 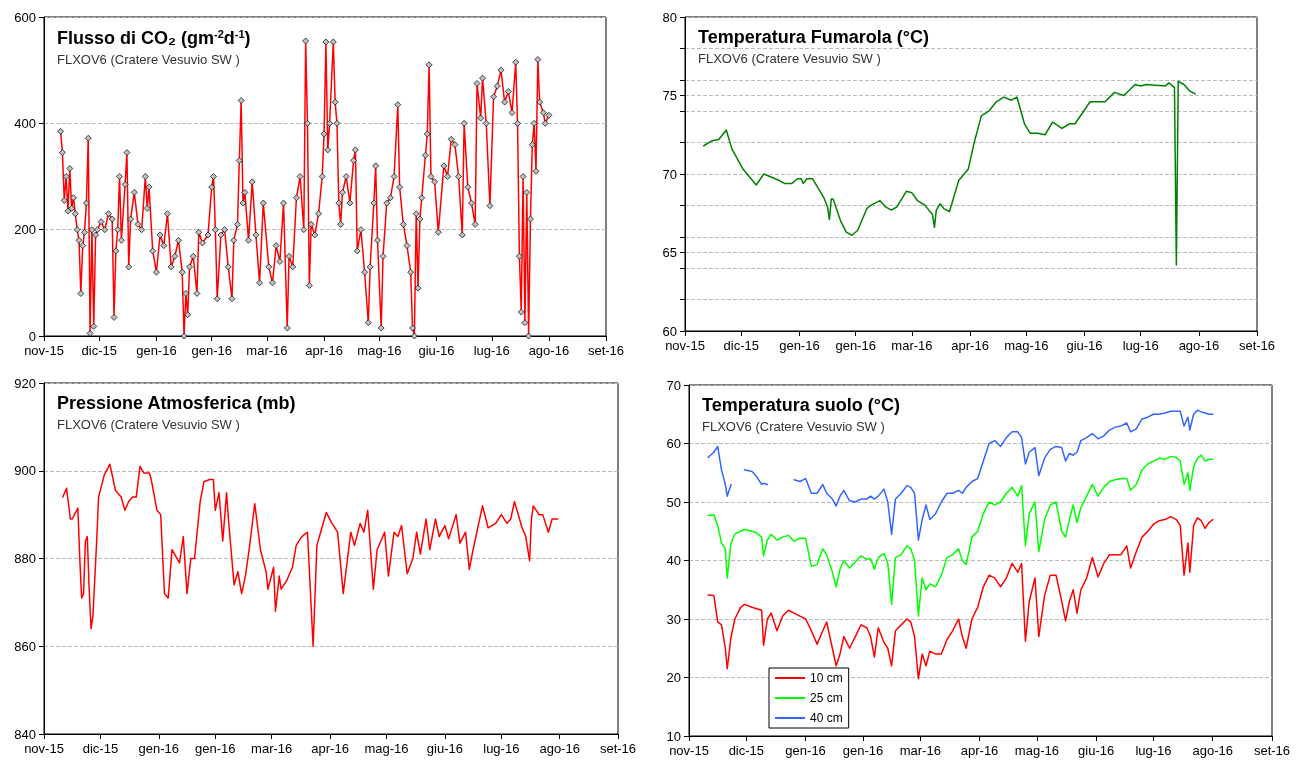 I want to click on y-tick-label: 20, so click(x=673, y=677).